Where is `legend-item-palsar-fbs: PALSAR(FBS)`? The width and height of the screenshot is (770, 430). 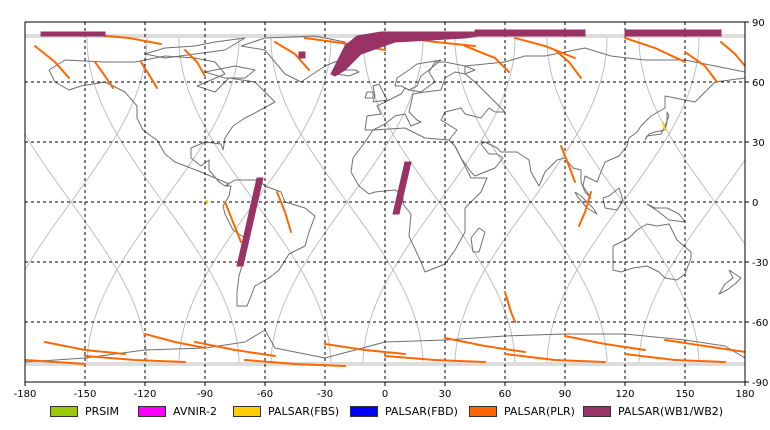
legend-item-palsar-fbs: PALSAR(FBS) is located at coordinates (286, 411).